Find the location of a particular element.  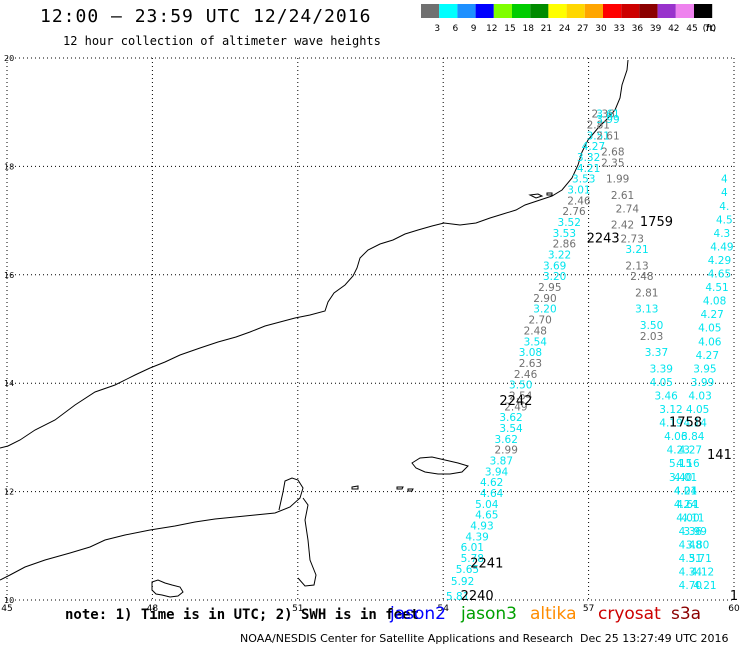

wave-height-value: 4.16 is located at coordinates (688, 464).